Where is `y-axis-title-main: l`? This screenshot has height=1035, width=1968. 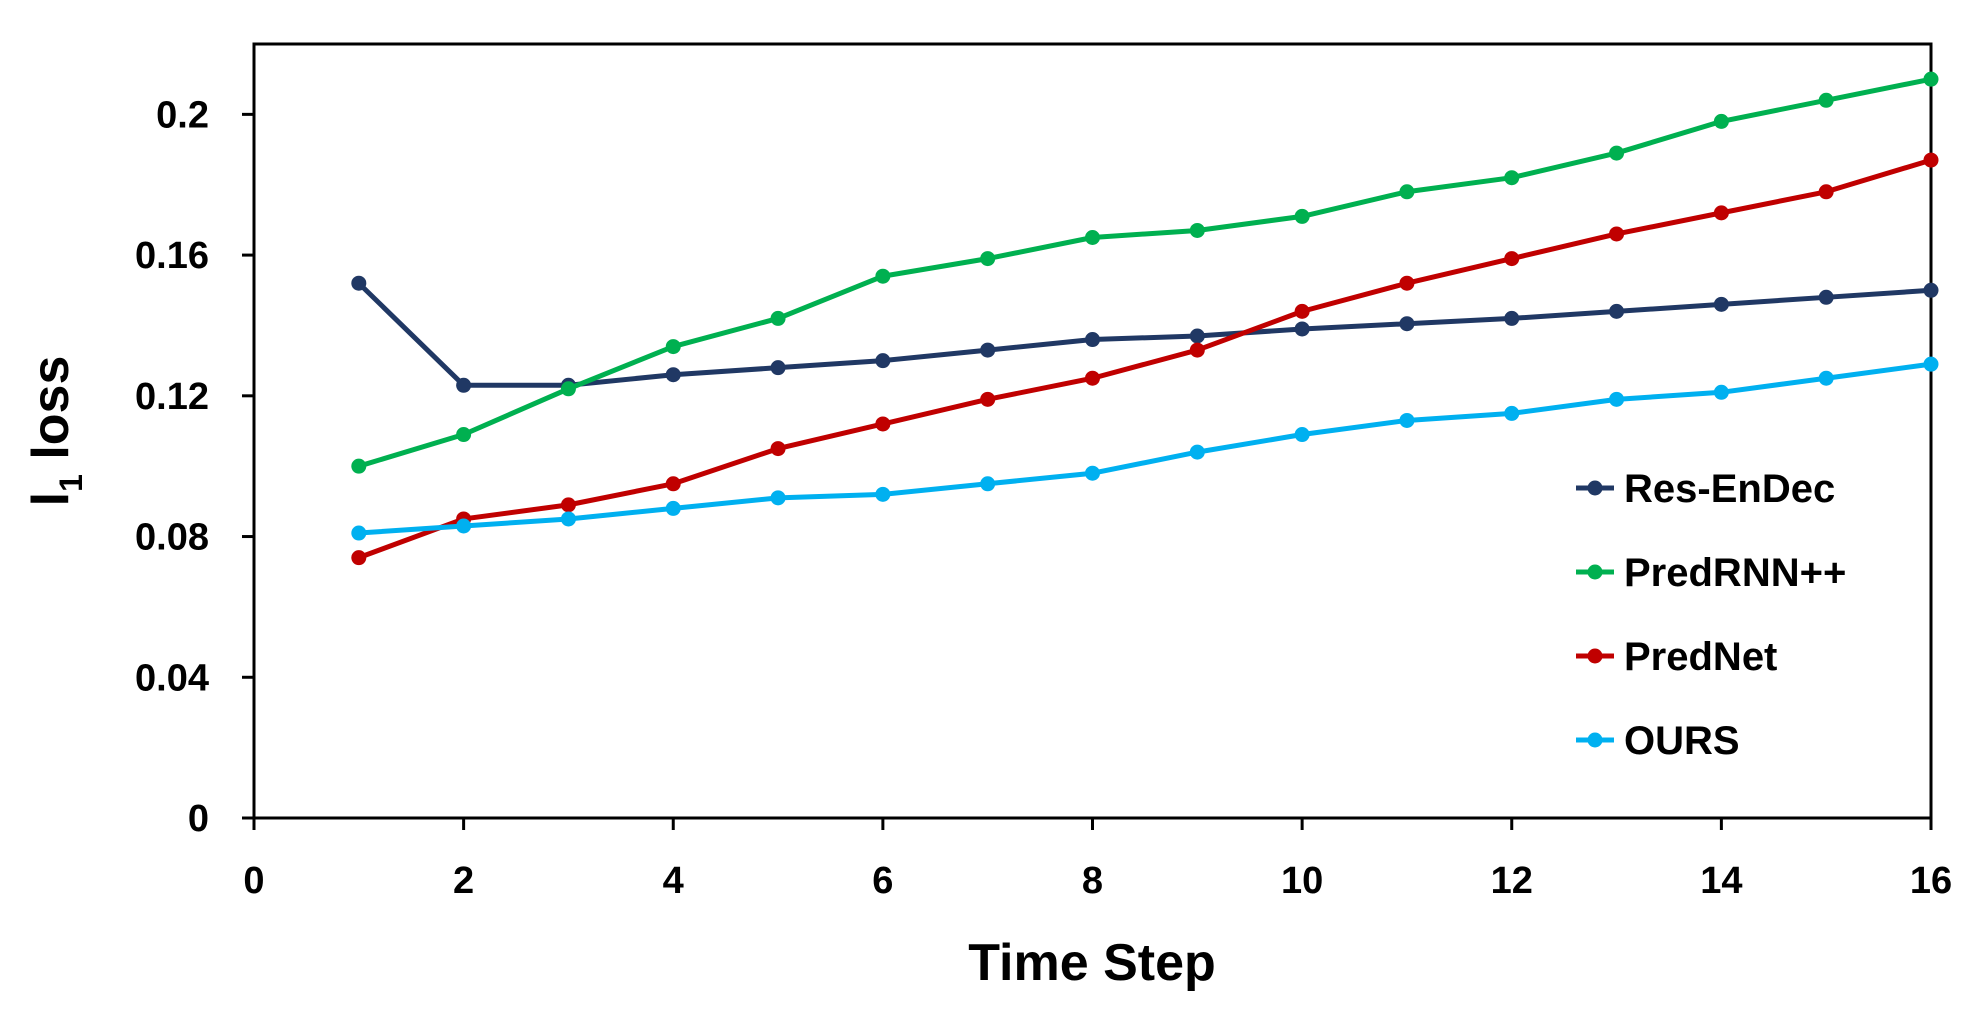
y-axis-title-main: l is located at coordinates (51, 499).